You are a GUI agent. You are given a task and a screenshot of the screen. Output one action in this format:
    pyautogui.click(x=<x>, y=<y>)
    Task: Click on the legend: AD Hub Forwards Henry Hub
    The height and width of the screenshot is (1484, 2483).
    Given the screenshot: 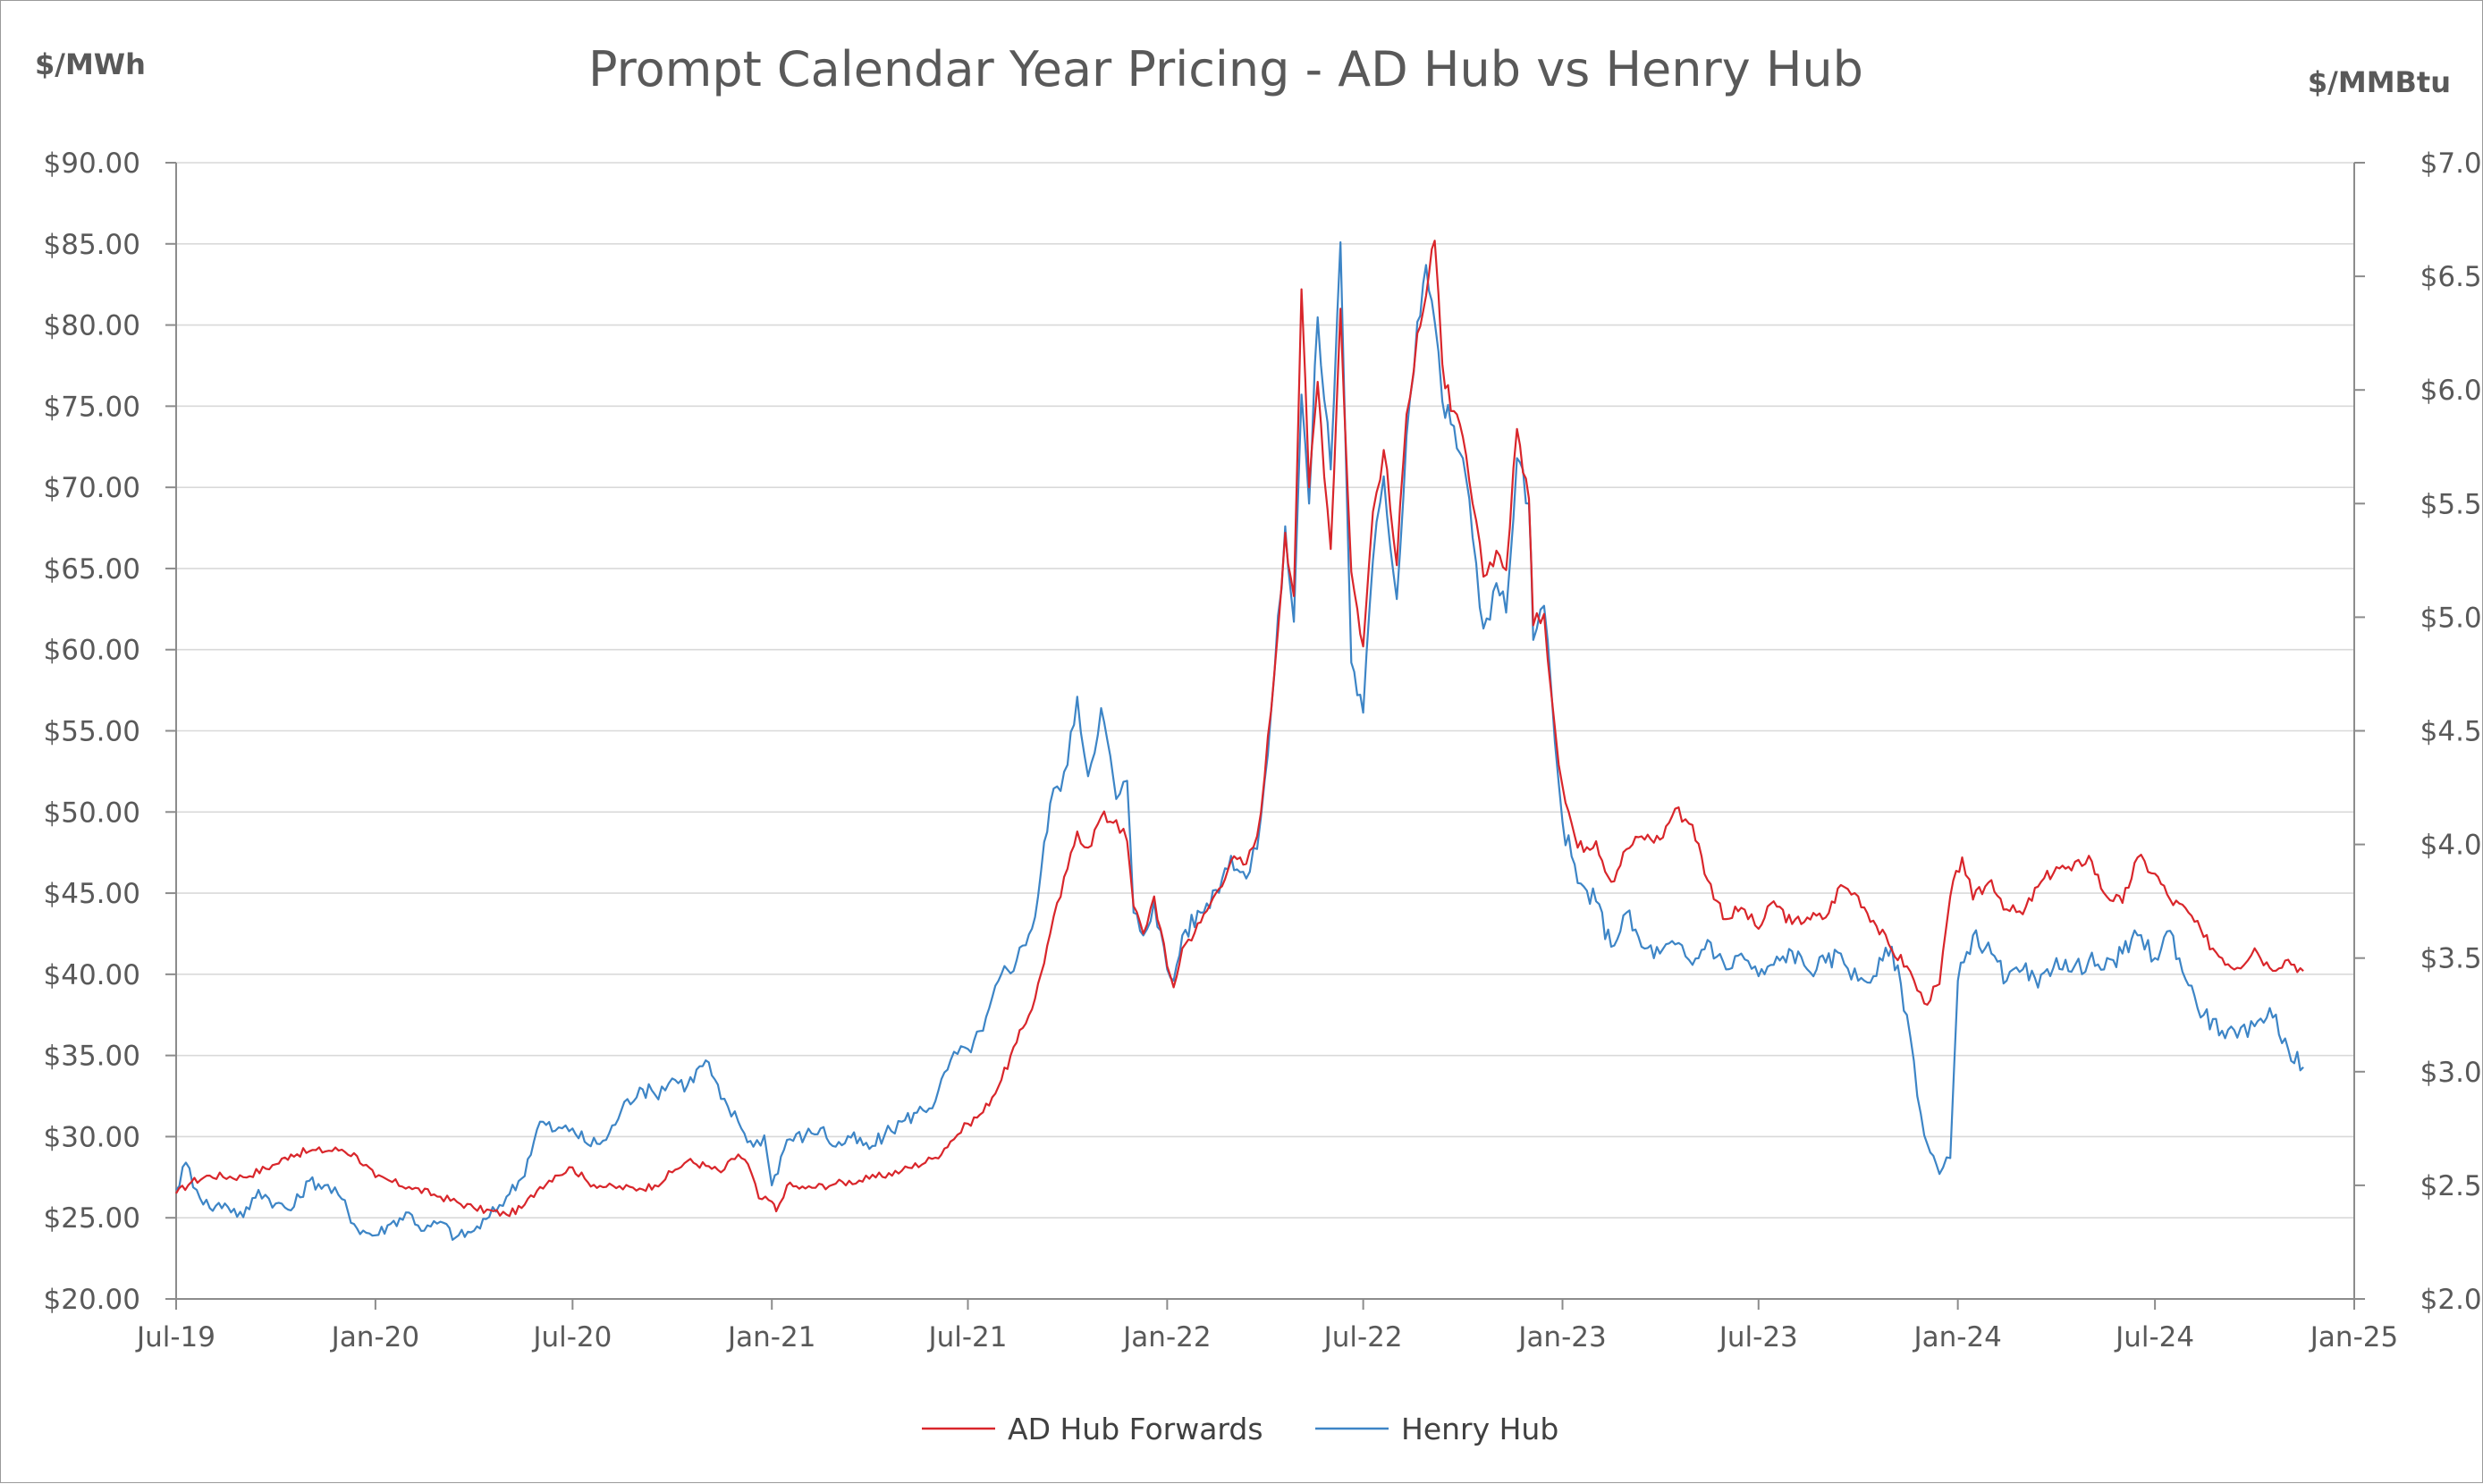 What is the action you would take?
    pyautogui.click(x=1240, y=1429)
    